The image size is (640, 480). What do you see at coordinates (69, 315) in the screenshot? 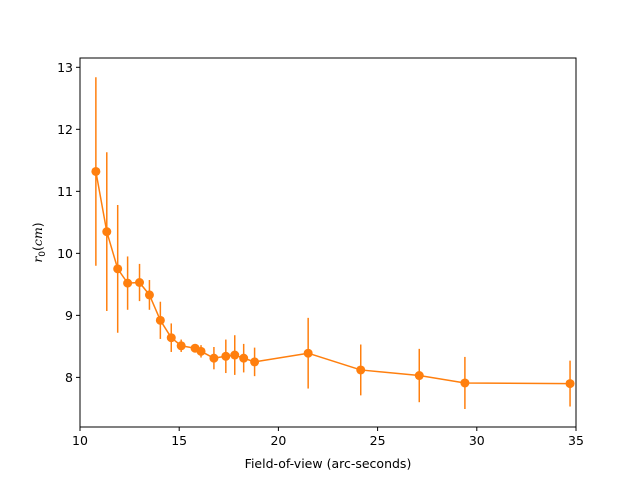
I see `y-tick-label: 9` at bounding box center [69, 315].